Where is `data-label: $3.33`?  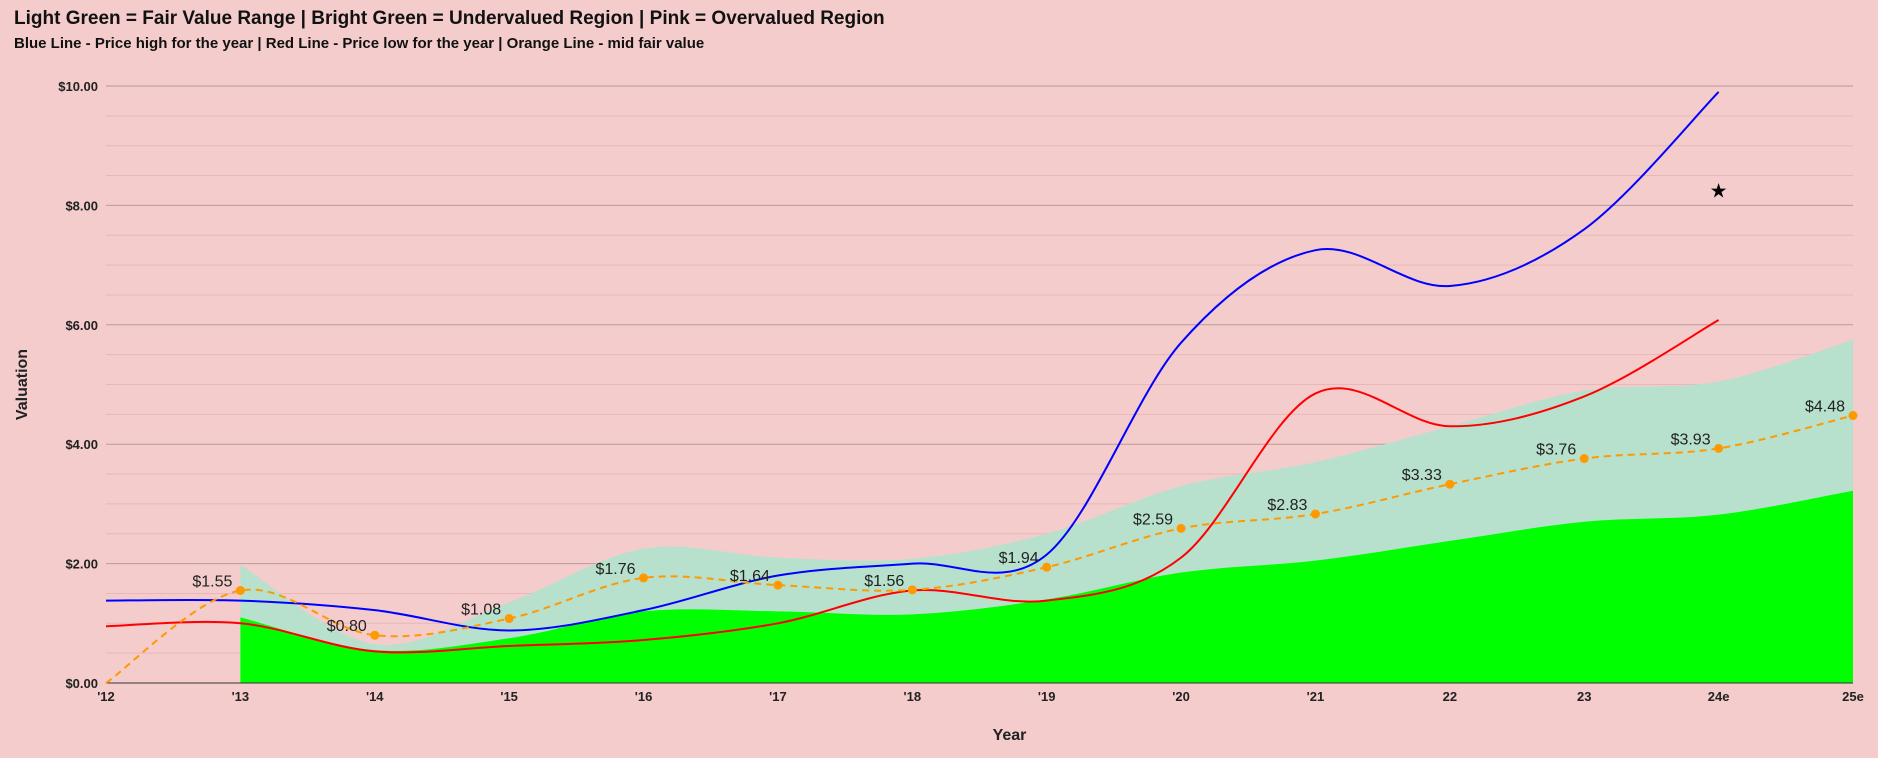
data-label: $3.33 is located at coordinates (1422, 475).